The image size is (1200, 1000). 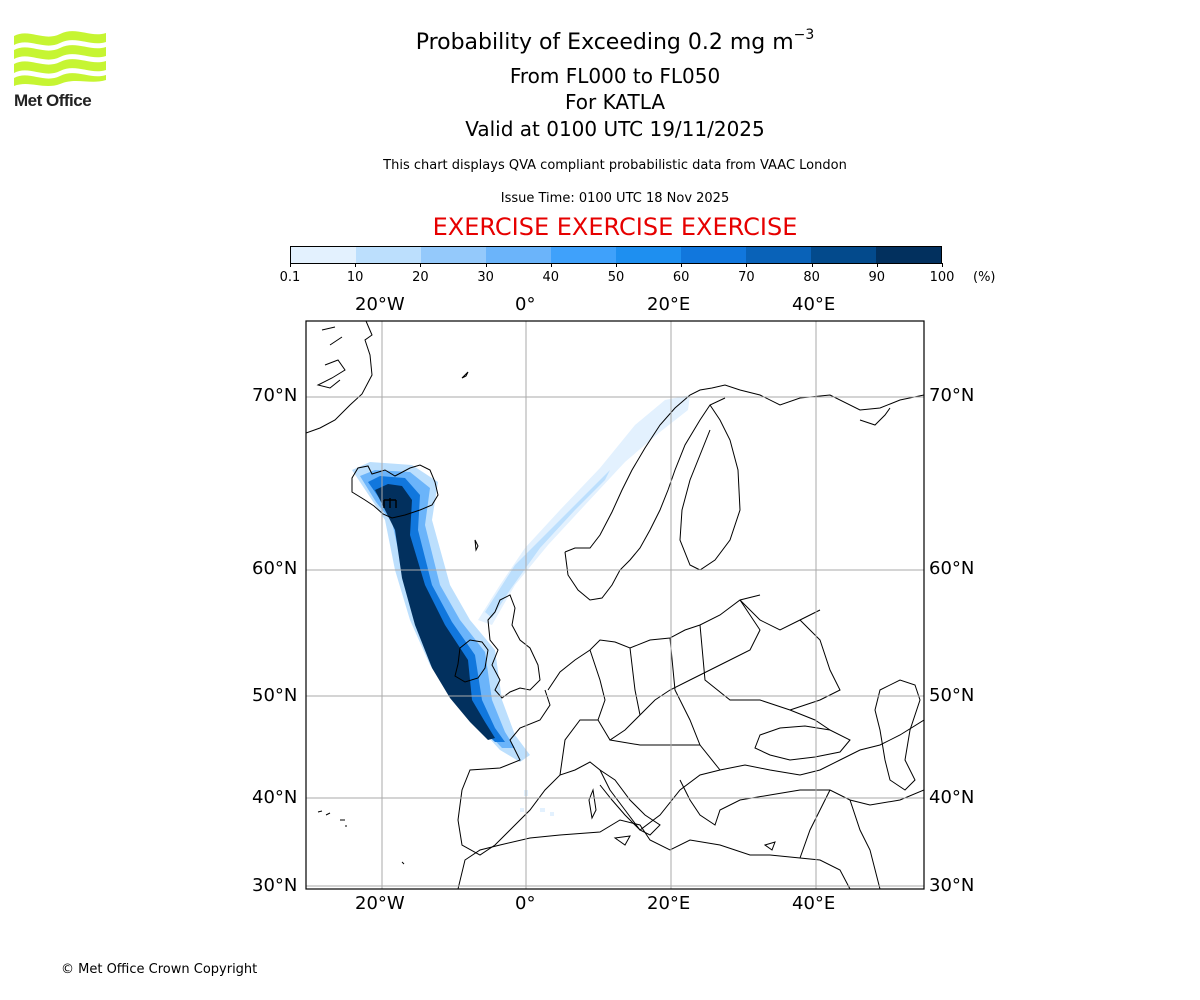 I want to click on lat-label-right-30n: 30°N, so click(x=952, y=885).